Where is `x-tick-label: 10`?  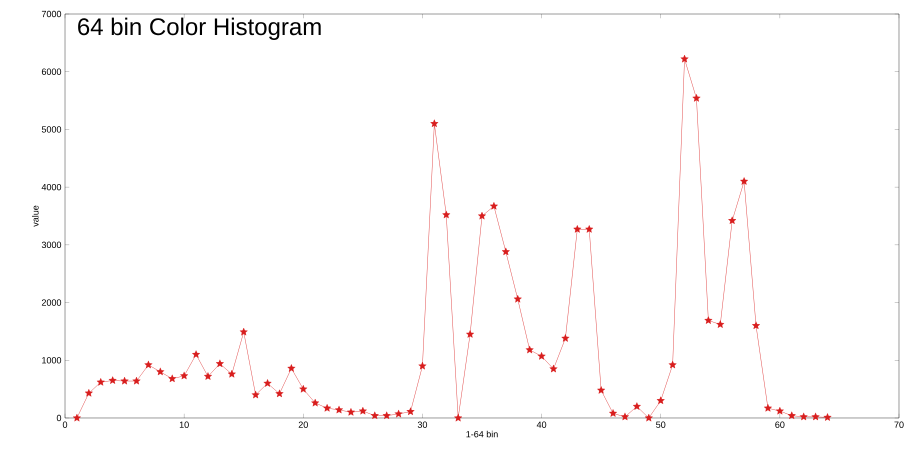 x-tick-label: 10 is located at coordinates (184, 425).